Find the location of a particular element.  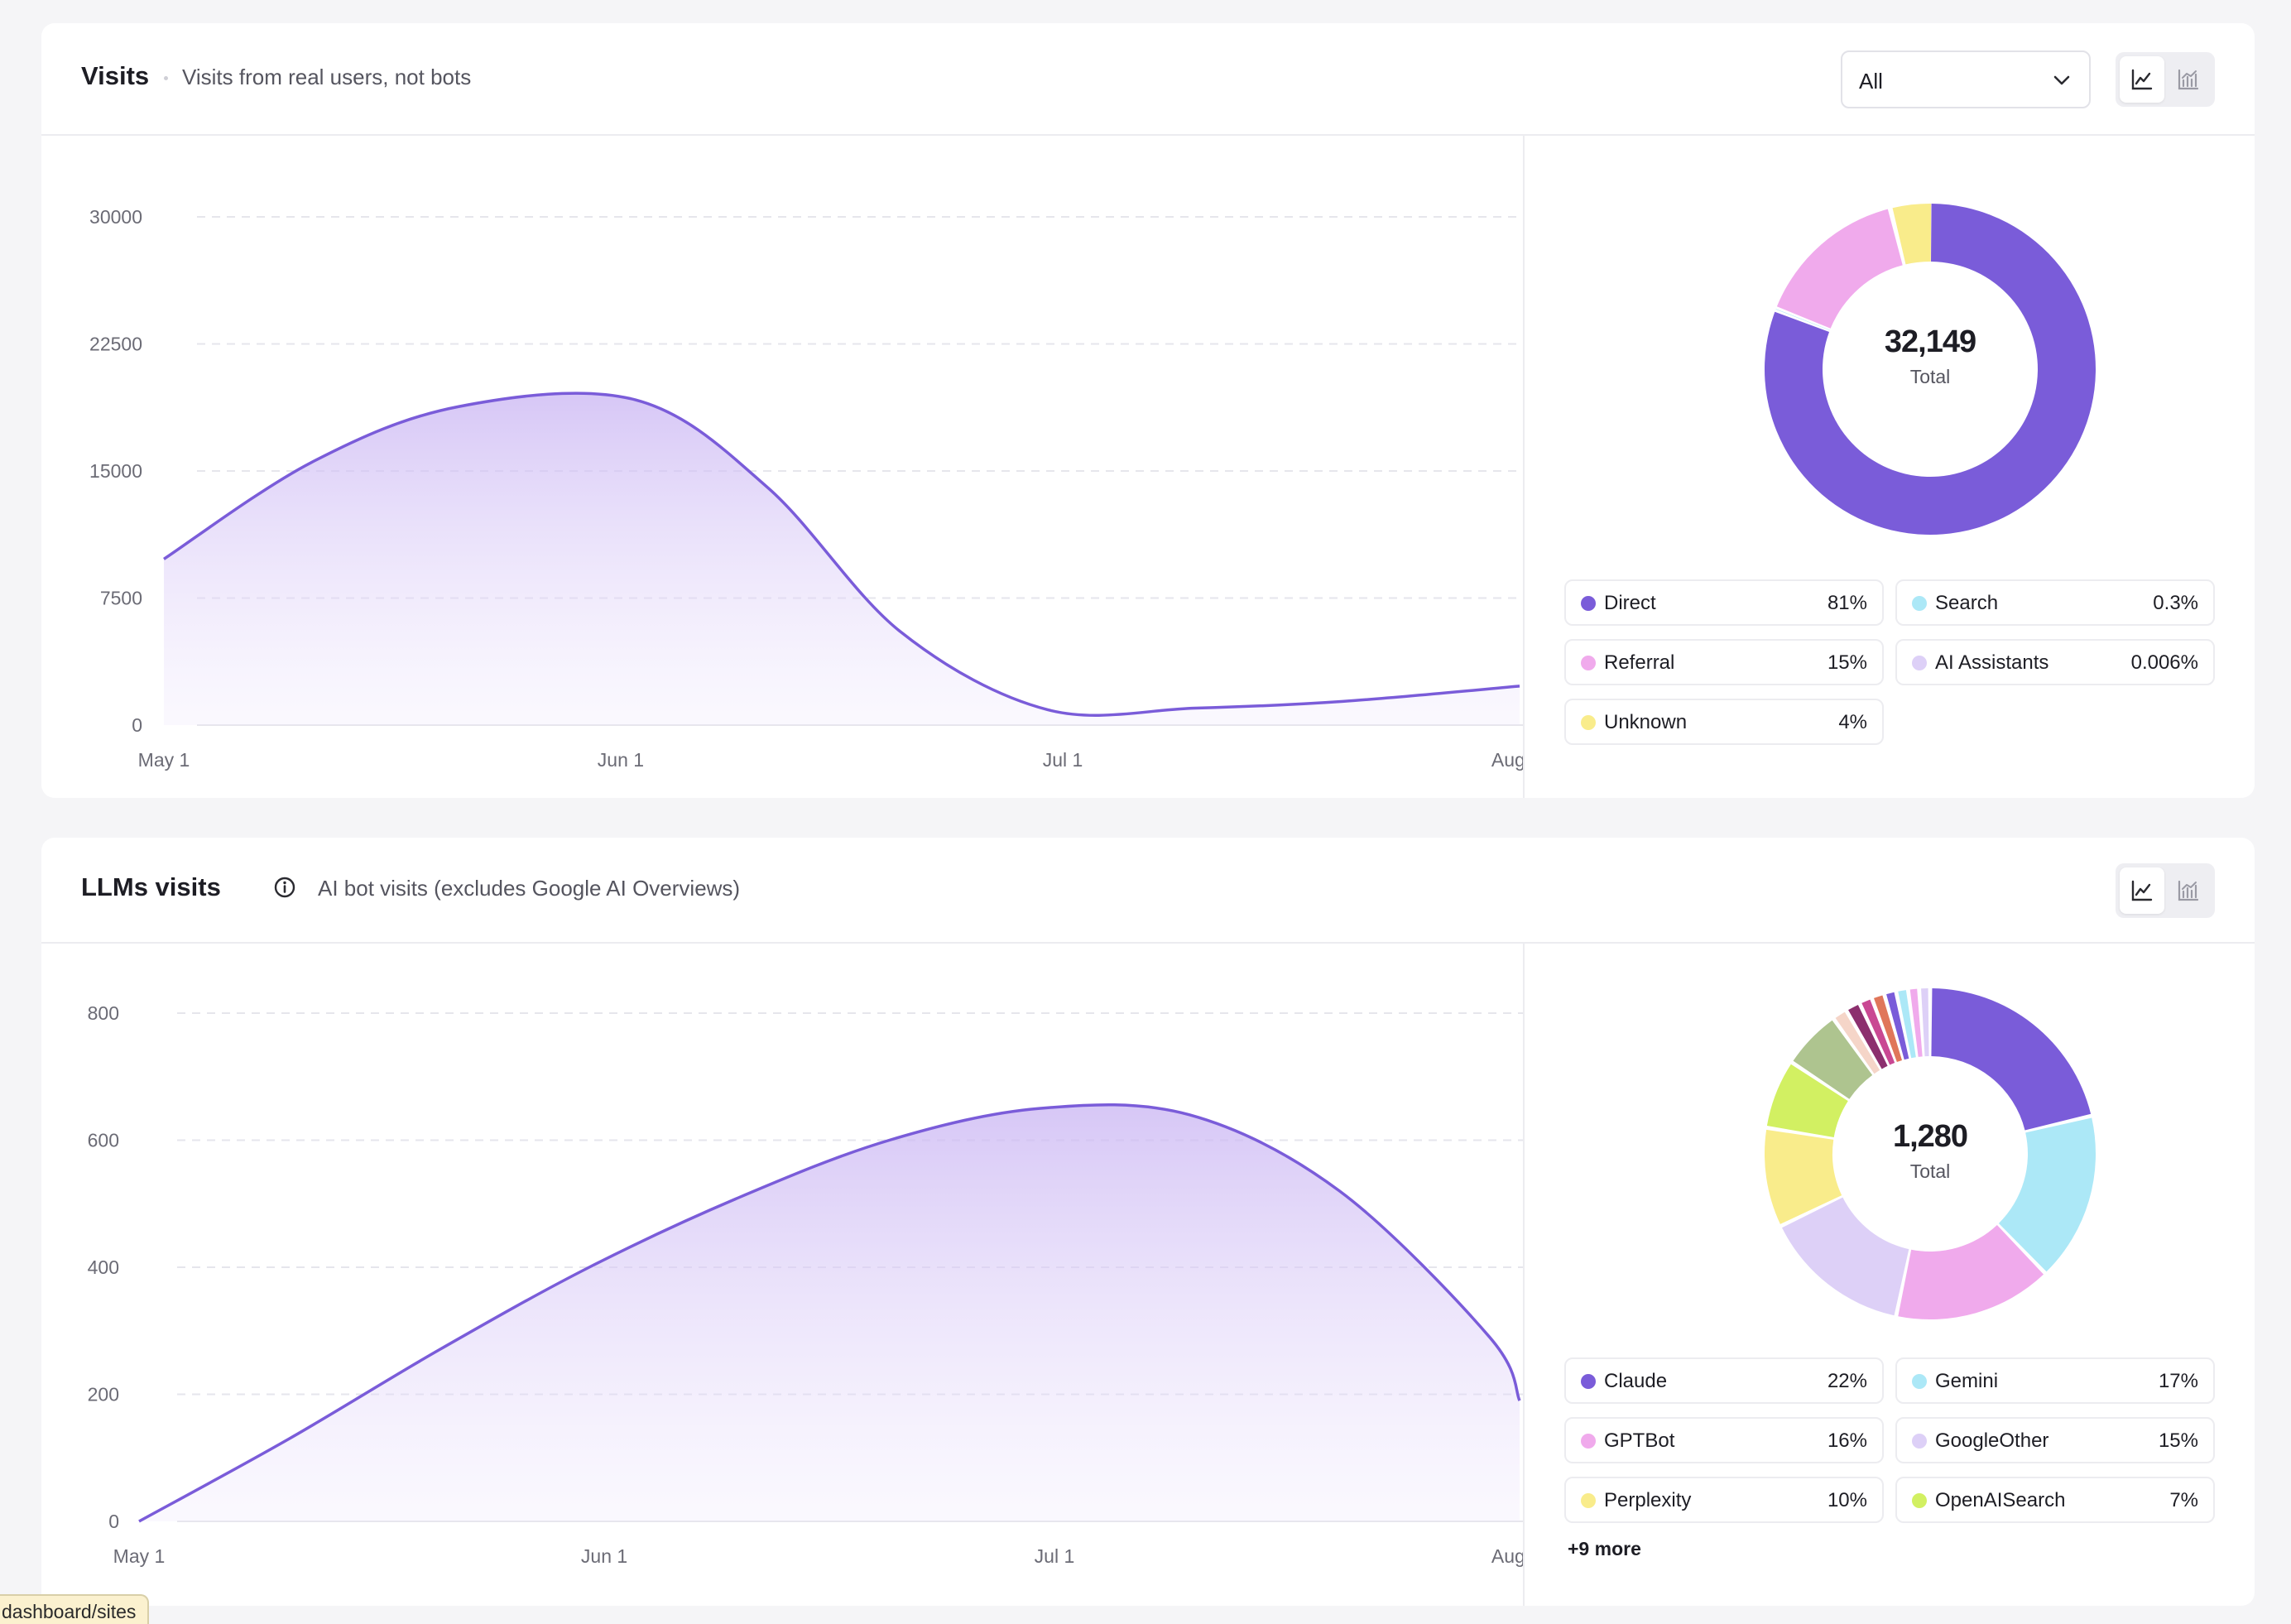

y-tick-label: 7500 is located at coordinates (121, 598).